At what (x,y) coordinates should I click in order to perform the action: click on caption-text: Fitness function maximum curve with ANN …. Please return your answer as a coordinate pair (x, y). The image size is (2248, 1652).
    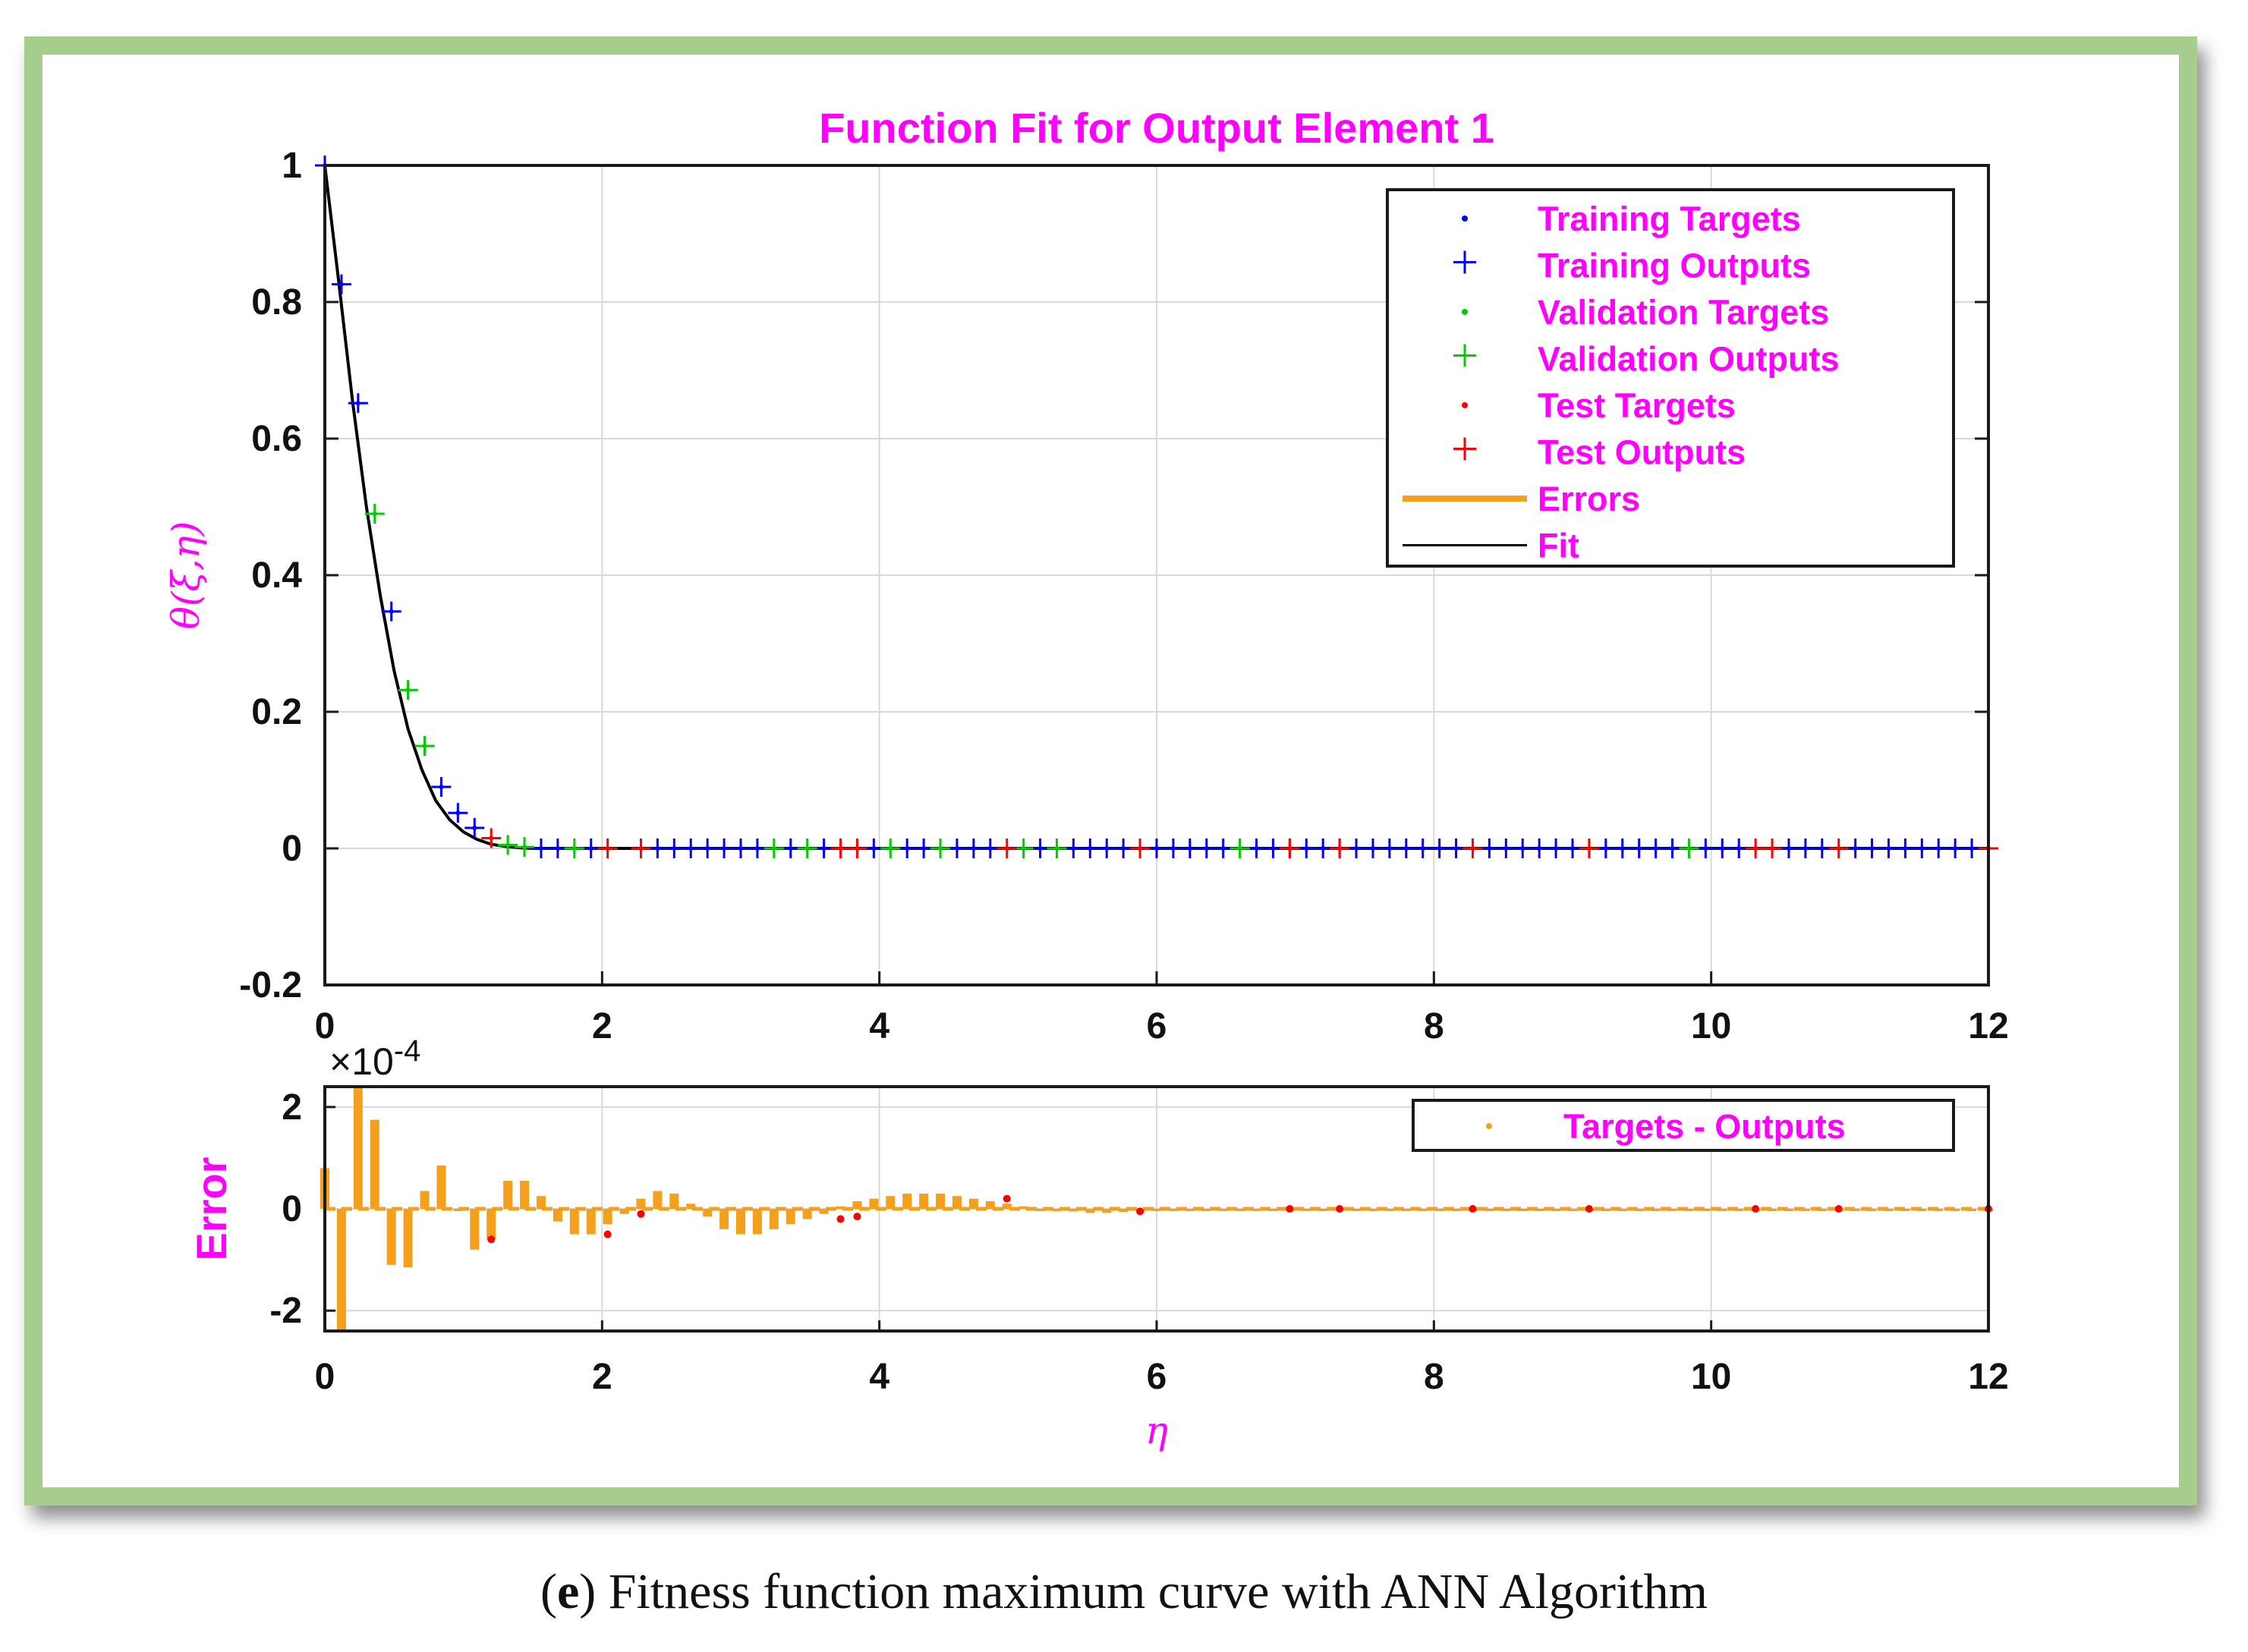
    Looking at the image, I should click on (1152, 1591).